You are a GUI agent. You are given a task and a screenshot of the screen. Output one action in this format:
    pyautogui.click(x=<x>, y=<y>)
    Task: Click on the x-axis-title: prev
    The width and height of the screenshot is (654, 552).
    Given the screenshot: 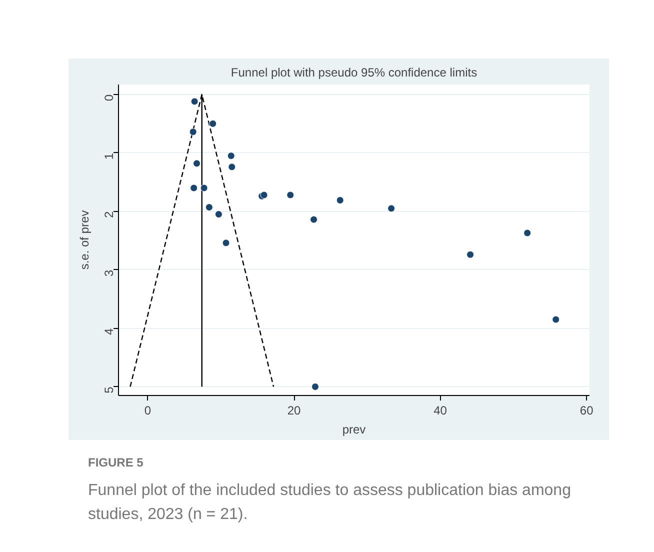 What is the action you would take?
    pyautogui.click(x=354, y=429)
    